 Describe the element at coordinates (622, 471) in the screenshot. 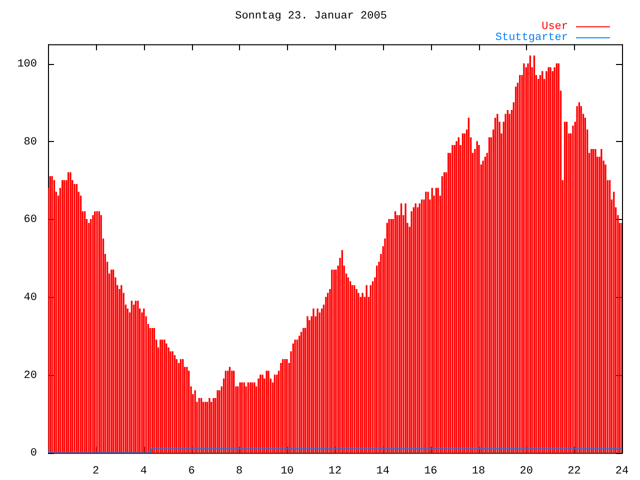

I see `x-tick-label: 24` at that location.